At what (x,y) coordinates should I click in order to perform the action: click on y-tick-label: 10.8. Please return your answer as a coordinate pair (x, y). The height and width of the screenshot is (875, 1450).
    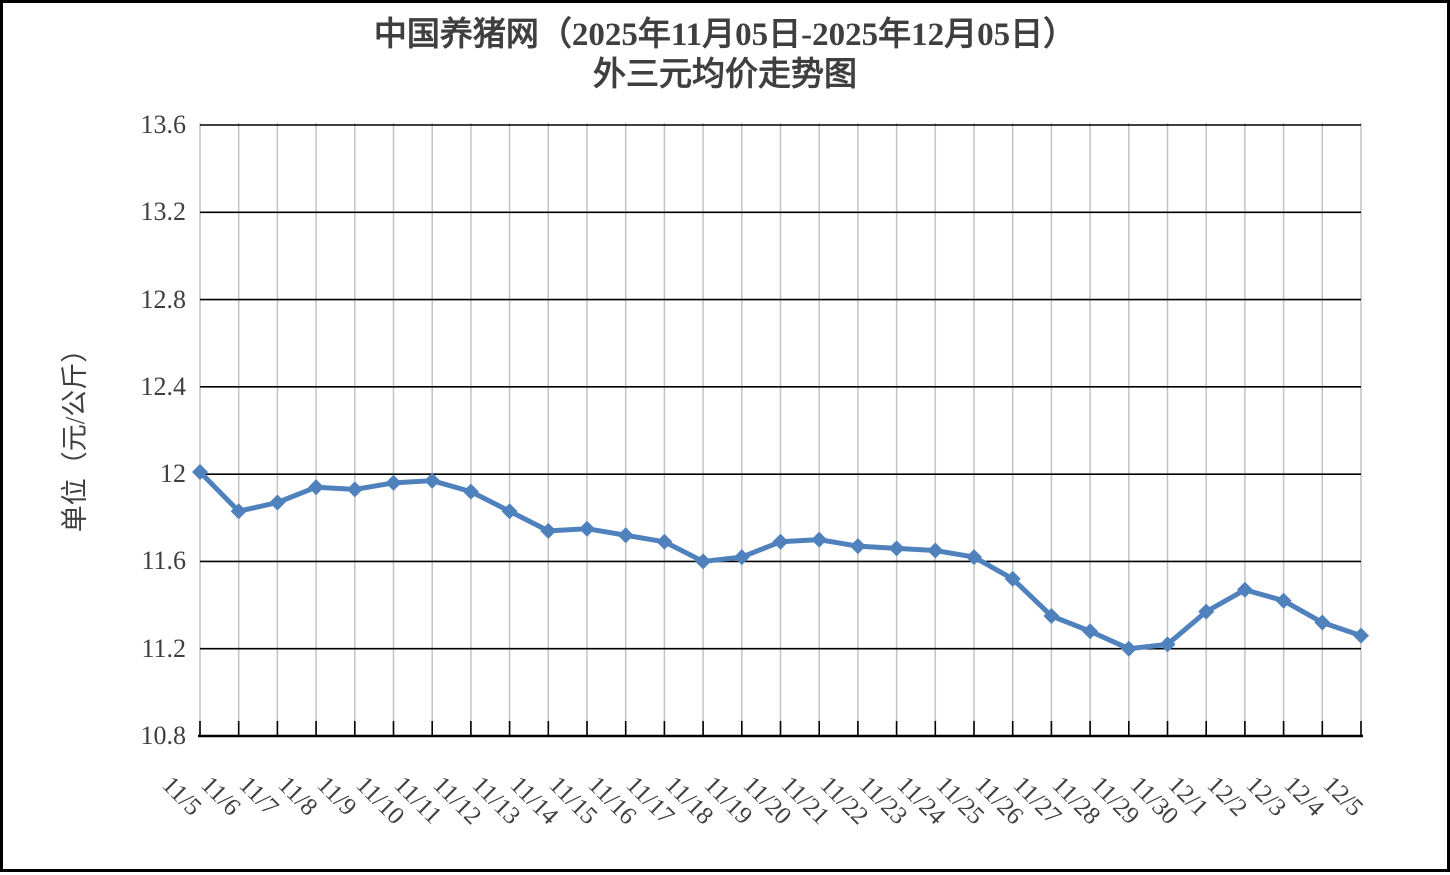
    Looking at the image, I should click on (163, 735).